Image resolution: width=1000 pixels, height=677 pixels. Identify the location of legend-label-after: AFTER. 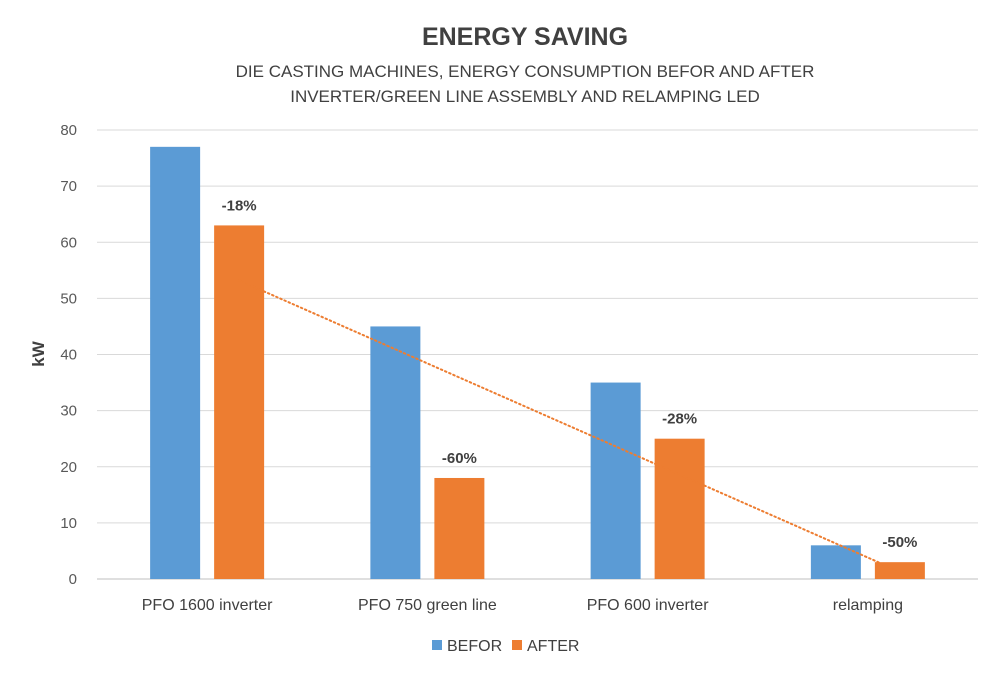
(553, 646).